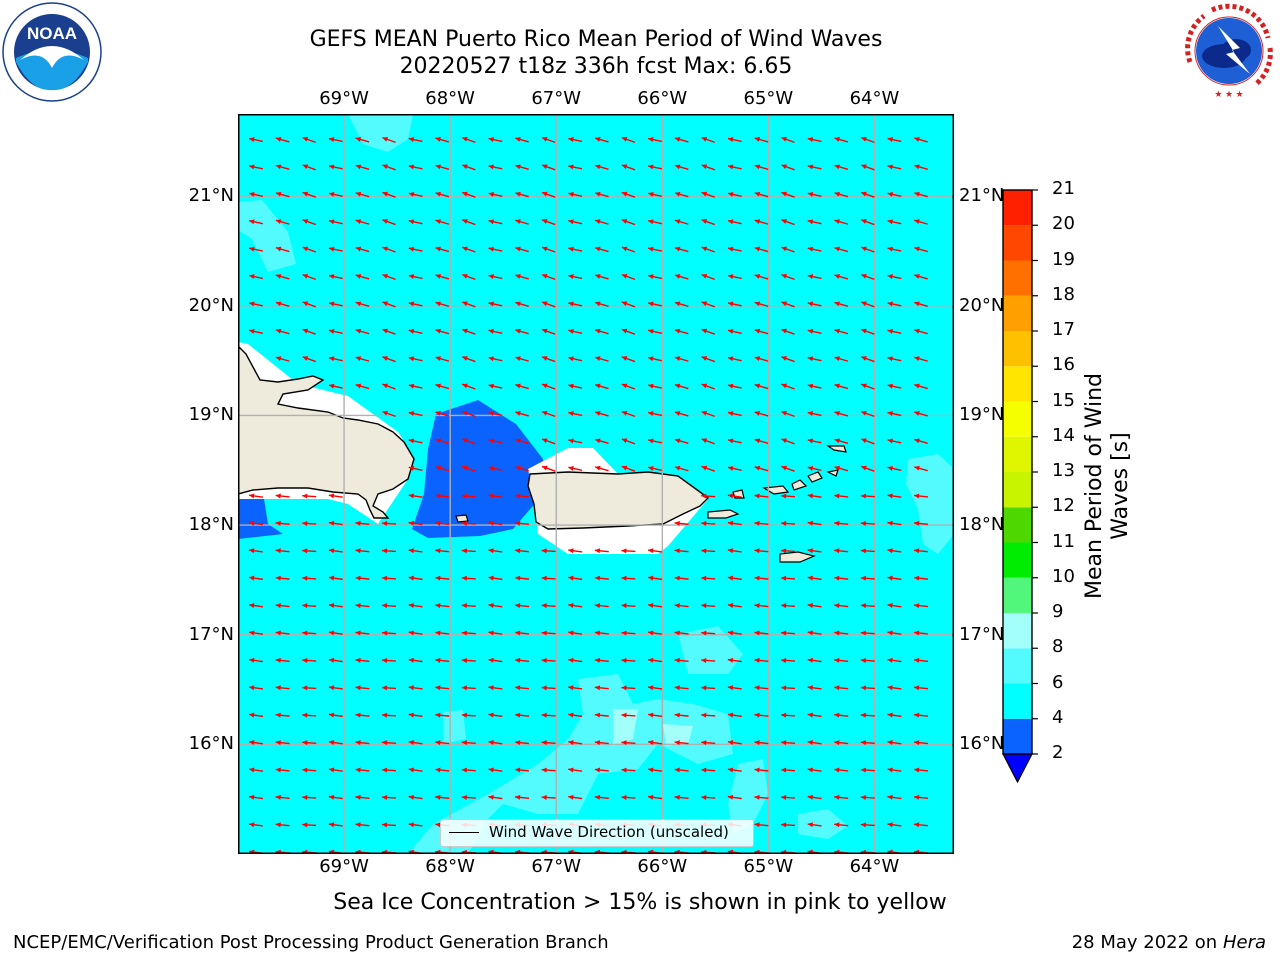  I want to click on period-2-4-region, so click(477, 469).